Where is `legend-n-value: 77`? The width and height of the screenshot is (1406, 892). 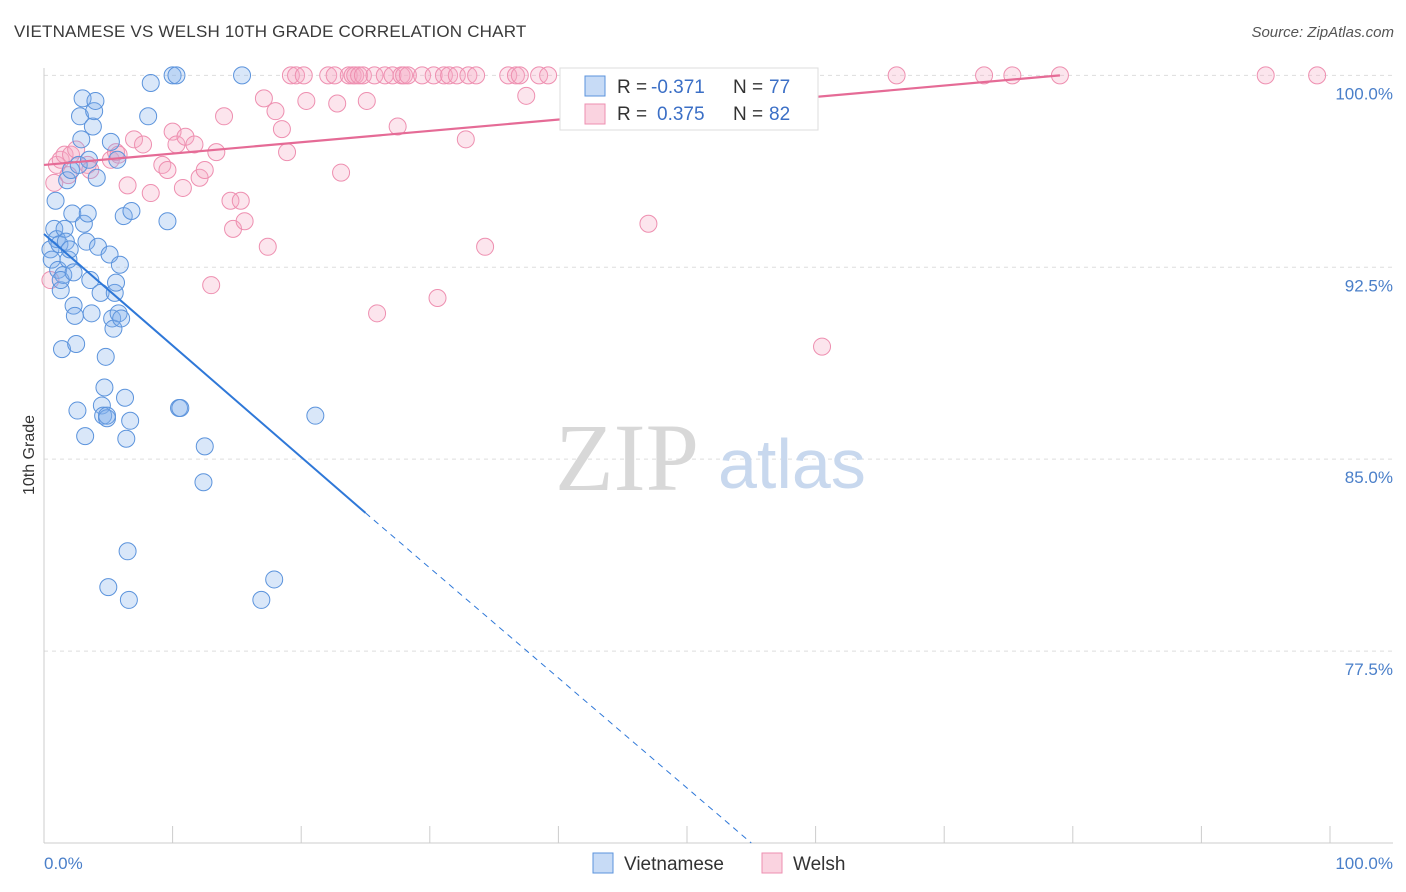
legend-n-value: 77 is located at coordinates (779, 87).